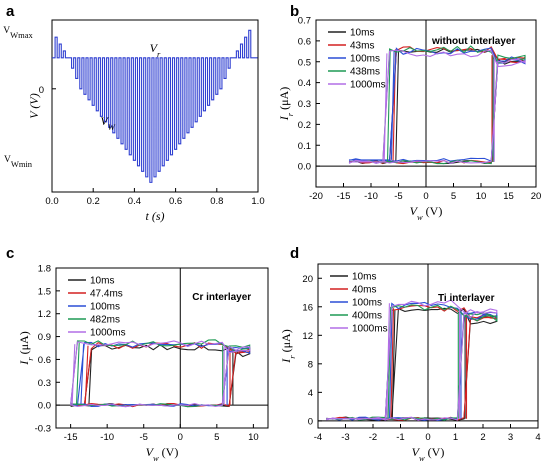 The image size is (550, 462). What do you see at coordinates (310, 364) in the screenshot?
I see `panel-d-ytick-label: 8` at bounding box center [310, 364].